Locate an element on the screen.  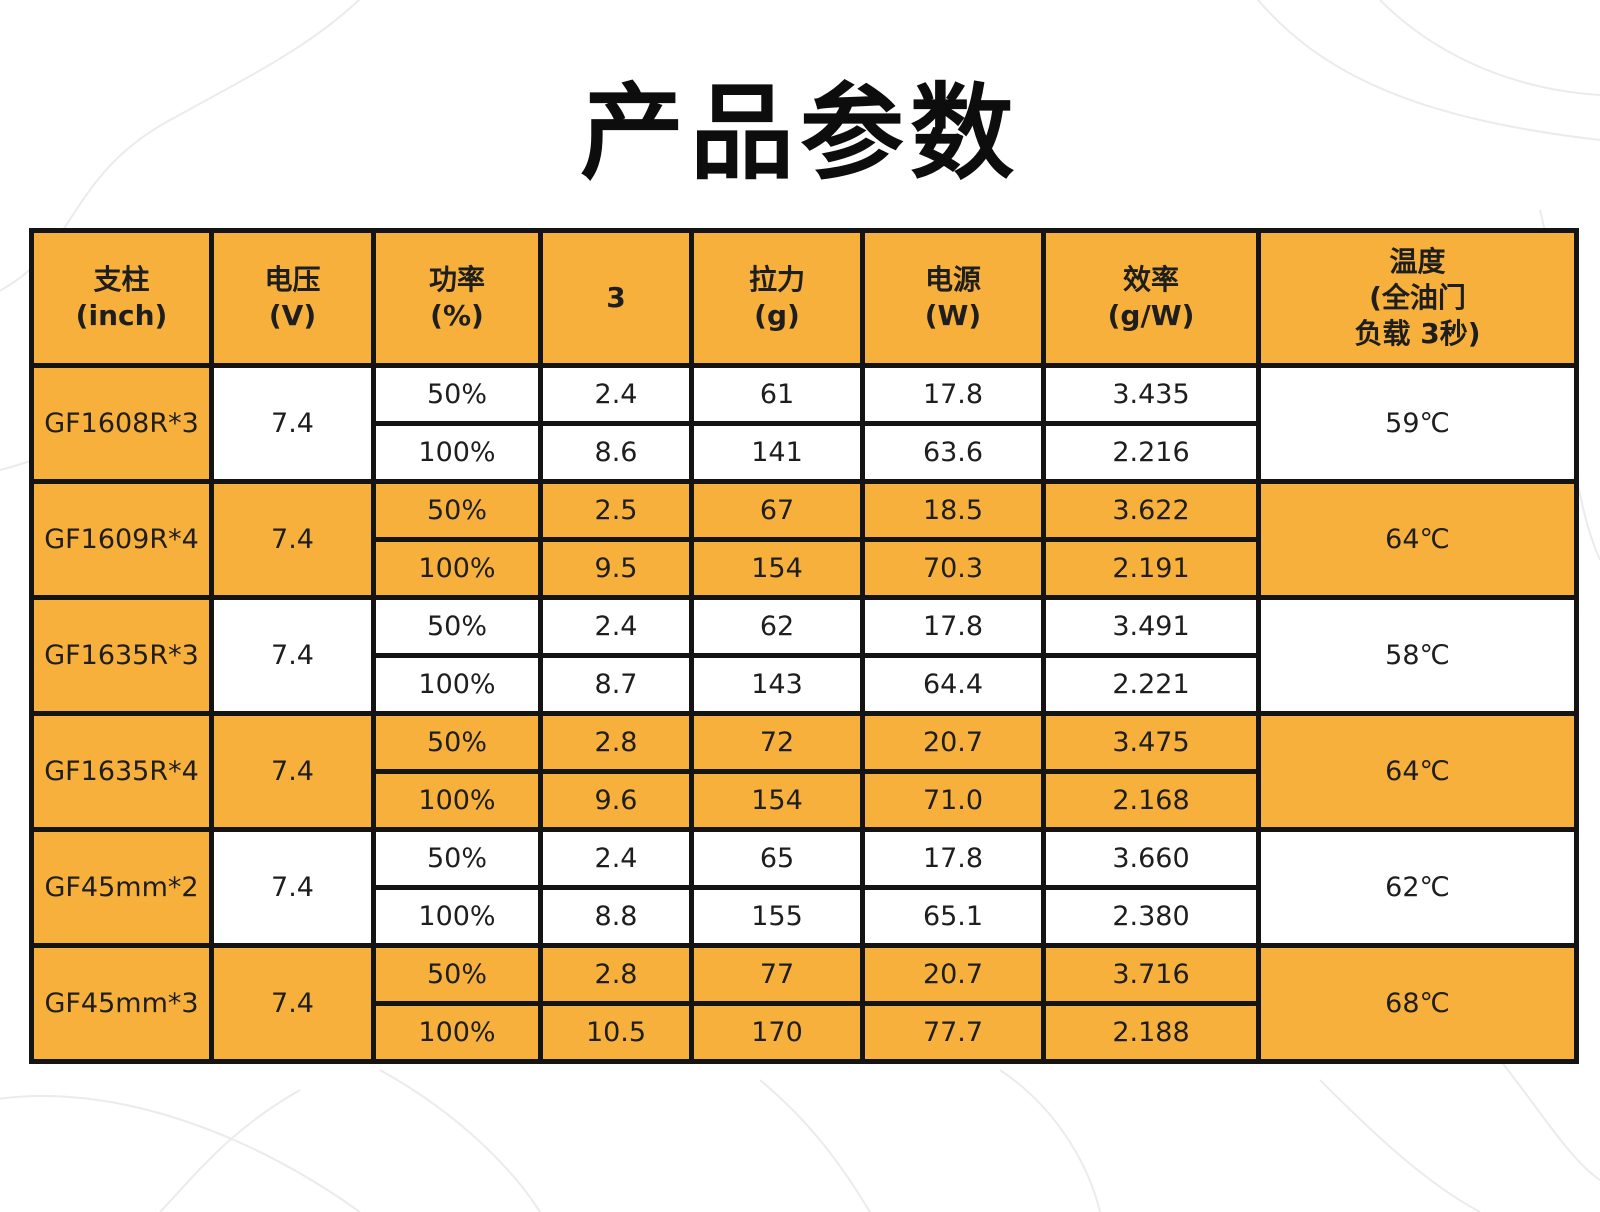
table-row: 100% 8.6 141 63.6 2.216 is located at coordinates (804, 452).